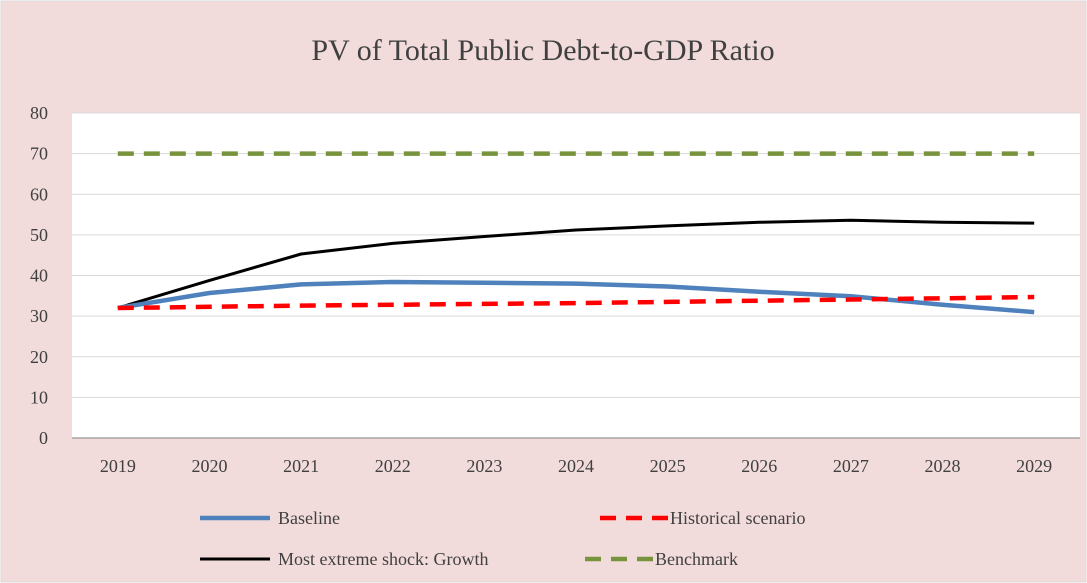 This screenshot has width=1087, height=583. Describe the element at coordinates (39, 194) in the screenshot. I see `y-tick-label: 60` at that location.